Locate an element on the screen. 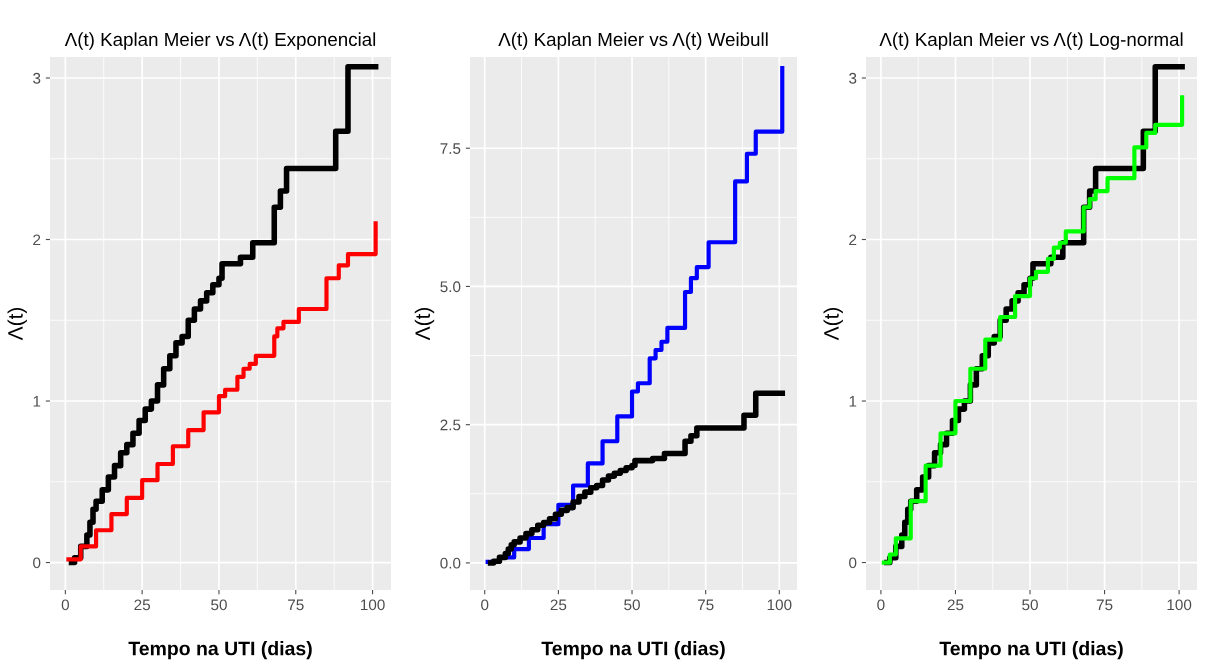  y-tick-label: 2.5 is located at coordinates (450, 425).